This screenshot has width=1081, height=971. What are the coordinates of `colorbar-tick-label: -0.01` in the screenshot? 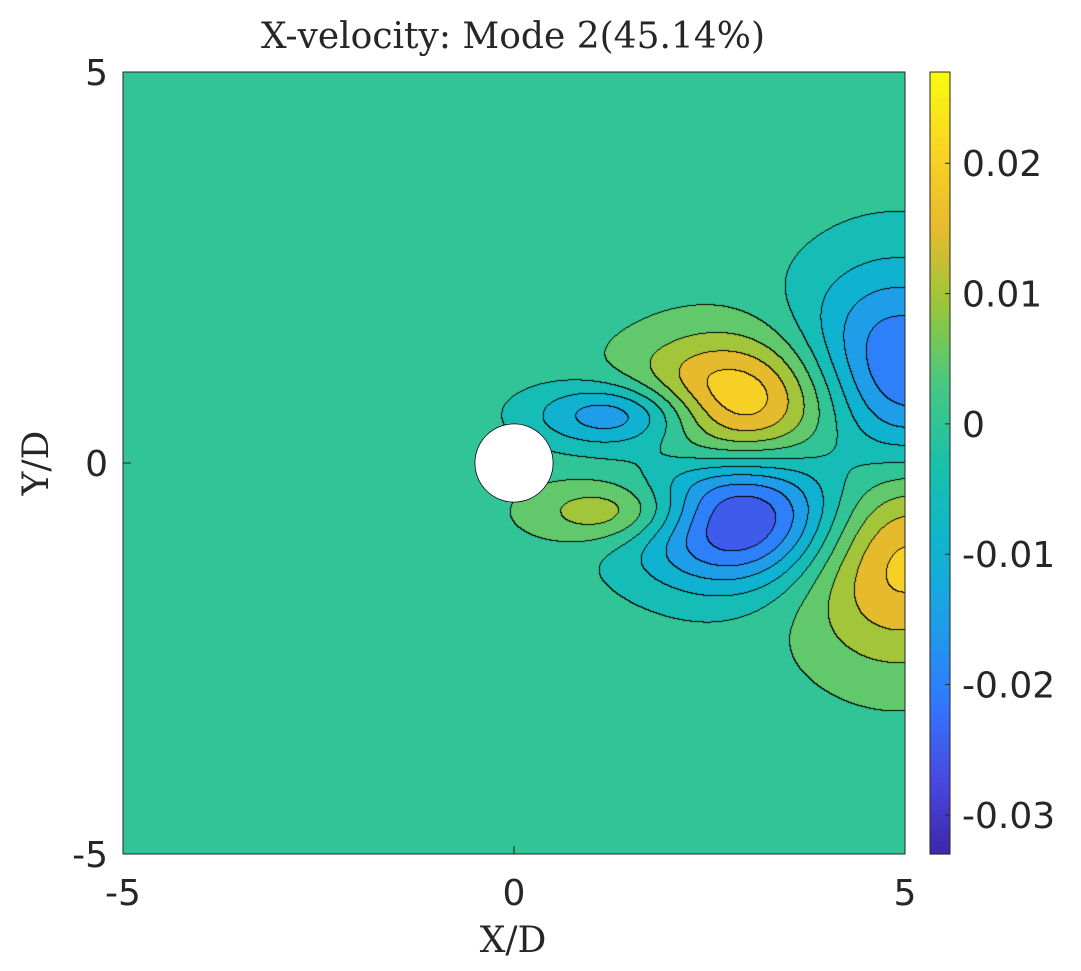 It's located at (1008, 555).